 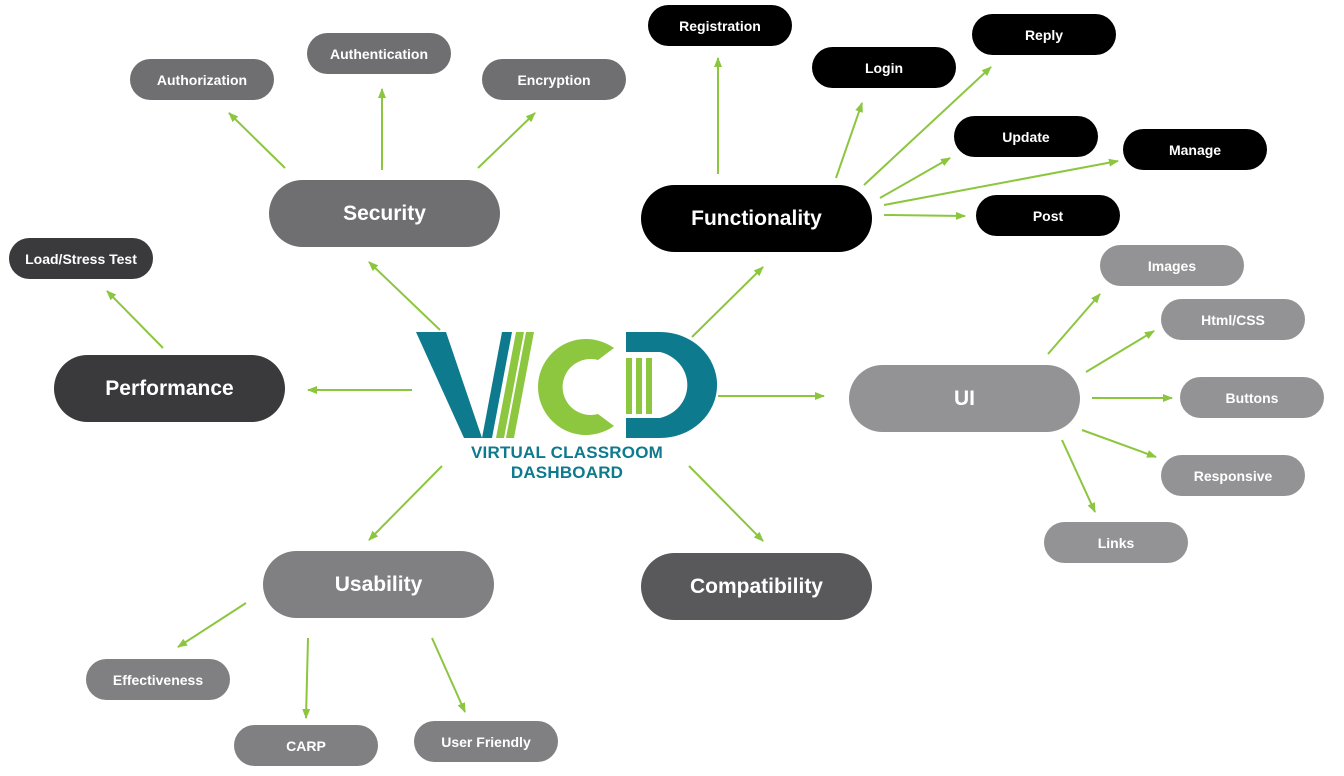 What do you see at coordinates (404, 296) in the screenshot?
I see `edge-center-to-security` at bounding box center [404, 296].